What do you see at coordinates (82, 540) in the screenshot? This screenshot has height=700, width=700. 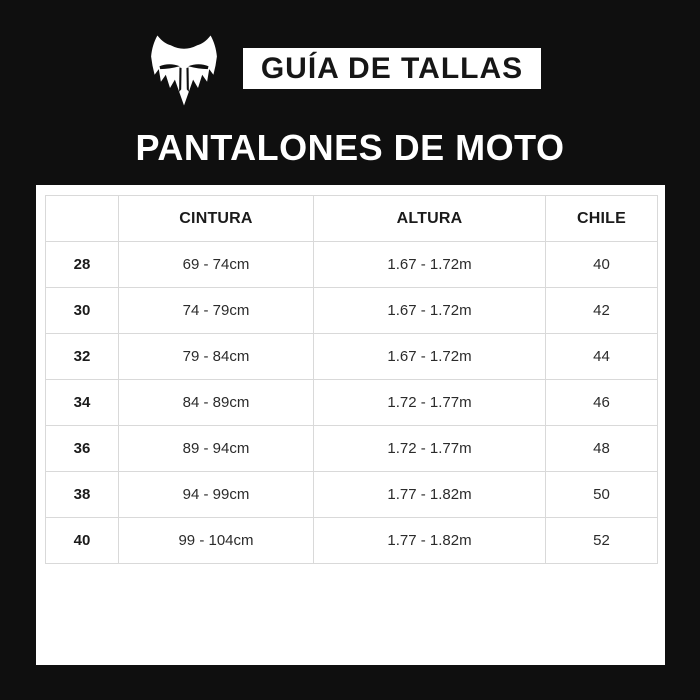 I see `cell-size: 40` at bounding box center [82, 540].